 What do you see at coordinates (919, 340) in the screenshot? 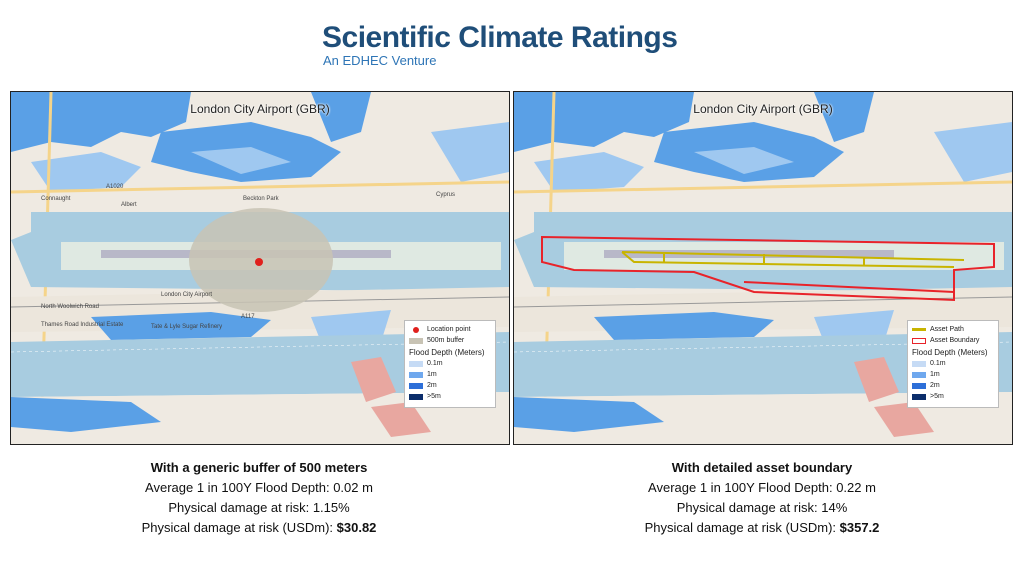
I see `boundary-swatch-icon` at bounding box center [919, 340].